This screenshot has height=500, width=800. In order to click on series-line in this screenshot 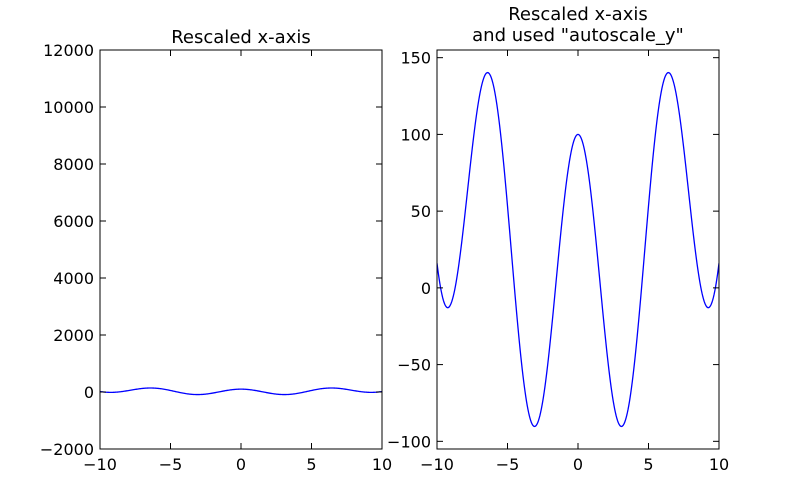, I will do `click(241, 391)`.